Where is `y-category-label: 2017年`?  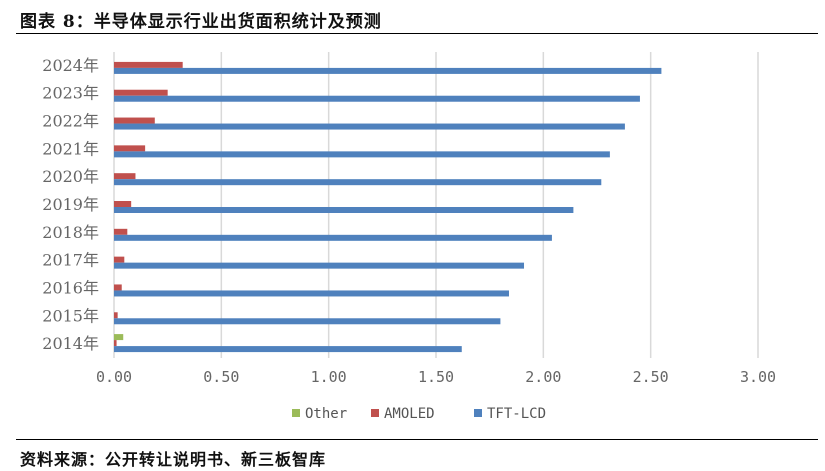
y-category-label: 2017年 is located at coordinates (70, 260).